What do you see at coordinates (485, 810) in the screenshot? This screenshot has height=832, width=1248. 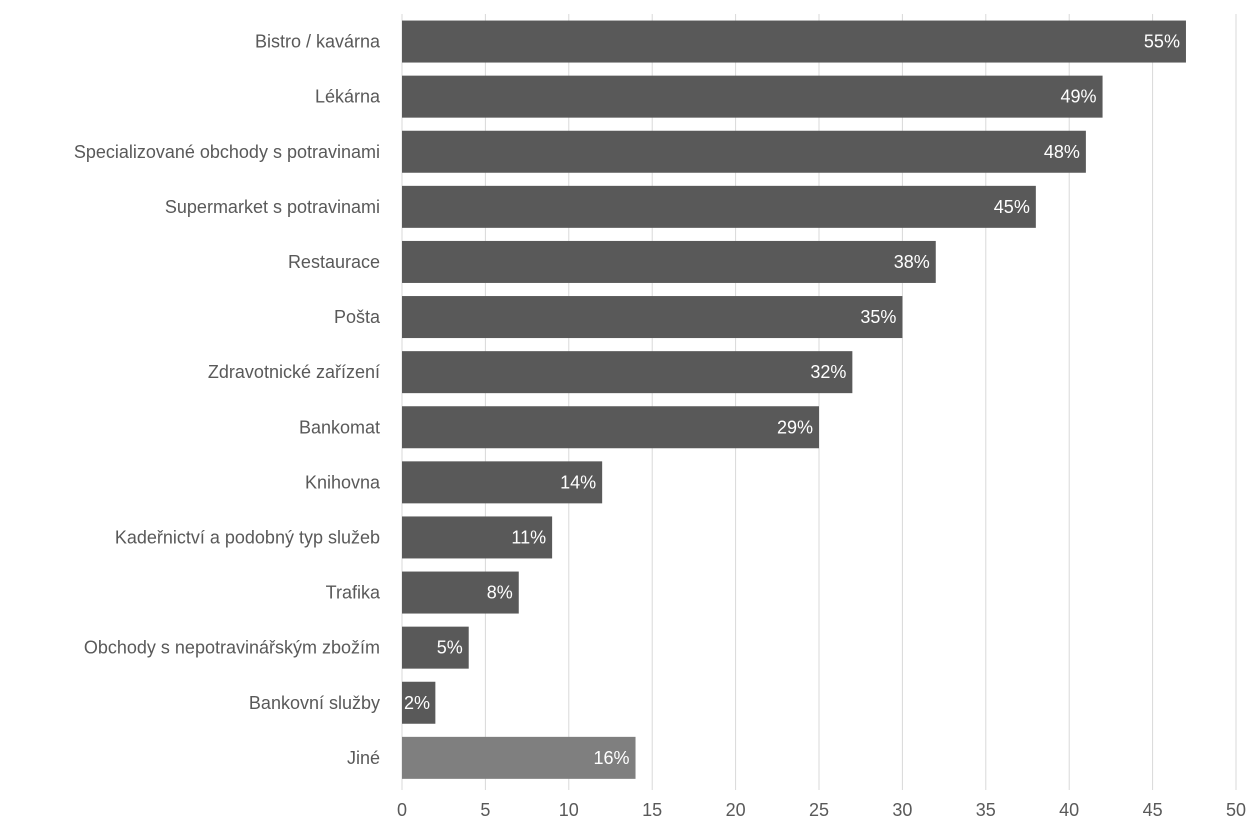 I see `x-tick-label: 5` at bounding box center [485, 810].